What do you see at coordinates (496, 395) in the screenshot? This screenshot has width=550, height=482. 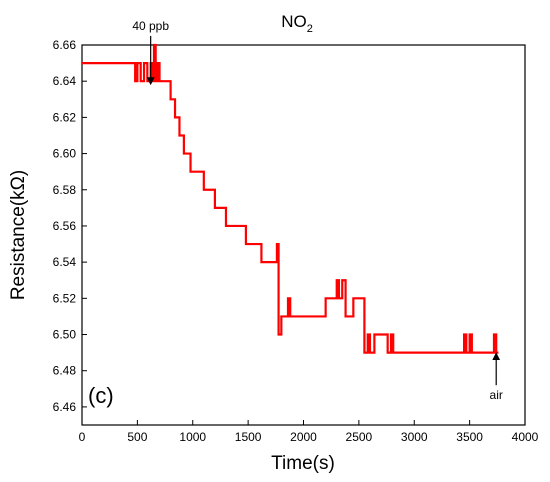 I see `annotation-label: air` at bounding box center [496, 395].